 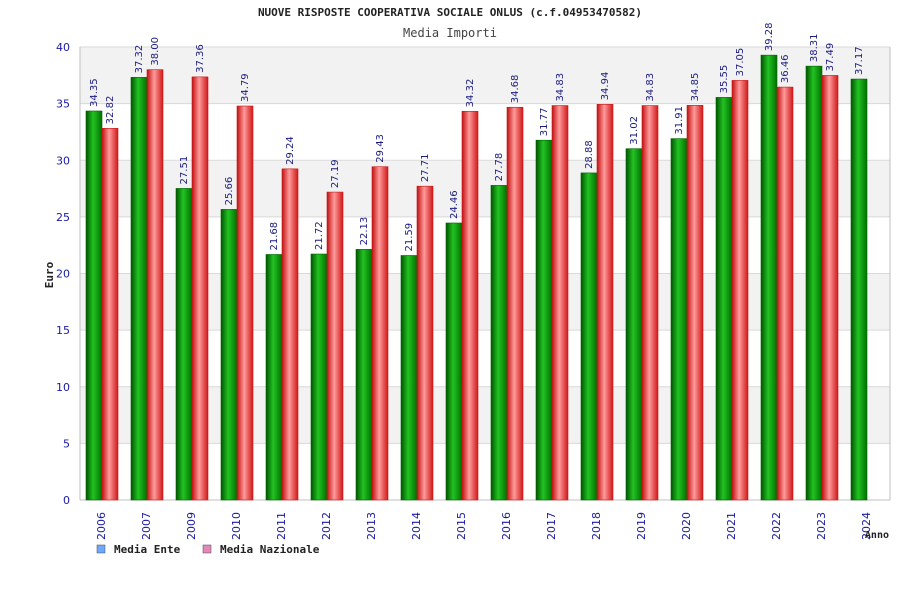 What do you see at coordinates (416, 526) in the screenshot?
I see `x-tick-label: 2014` at bounding box center [416, 526].